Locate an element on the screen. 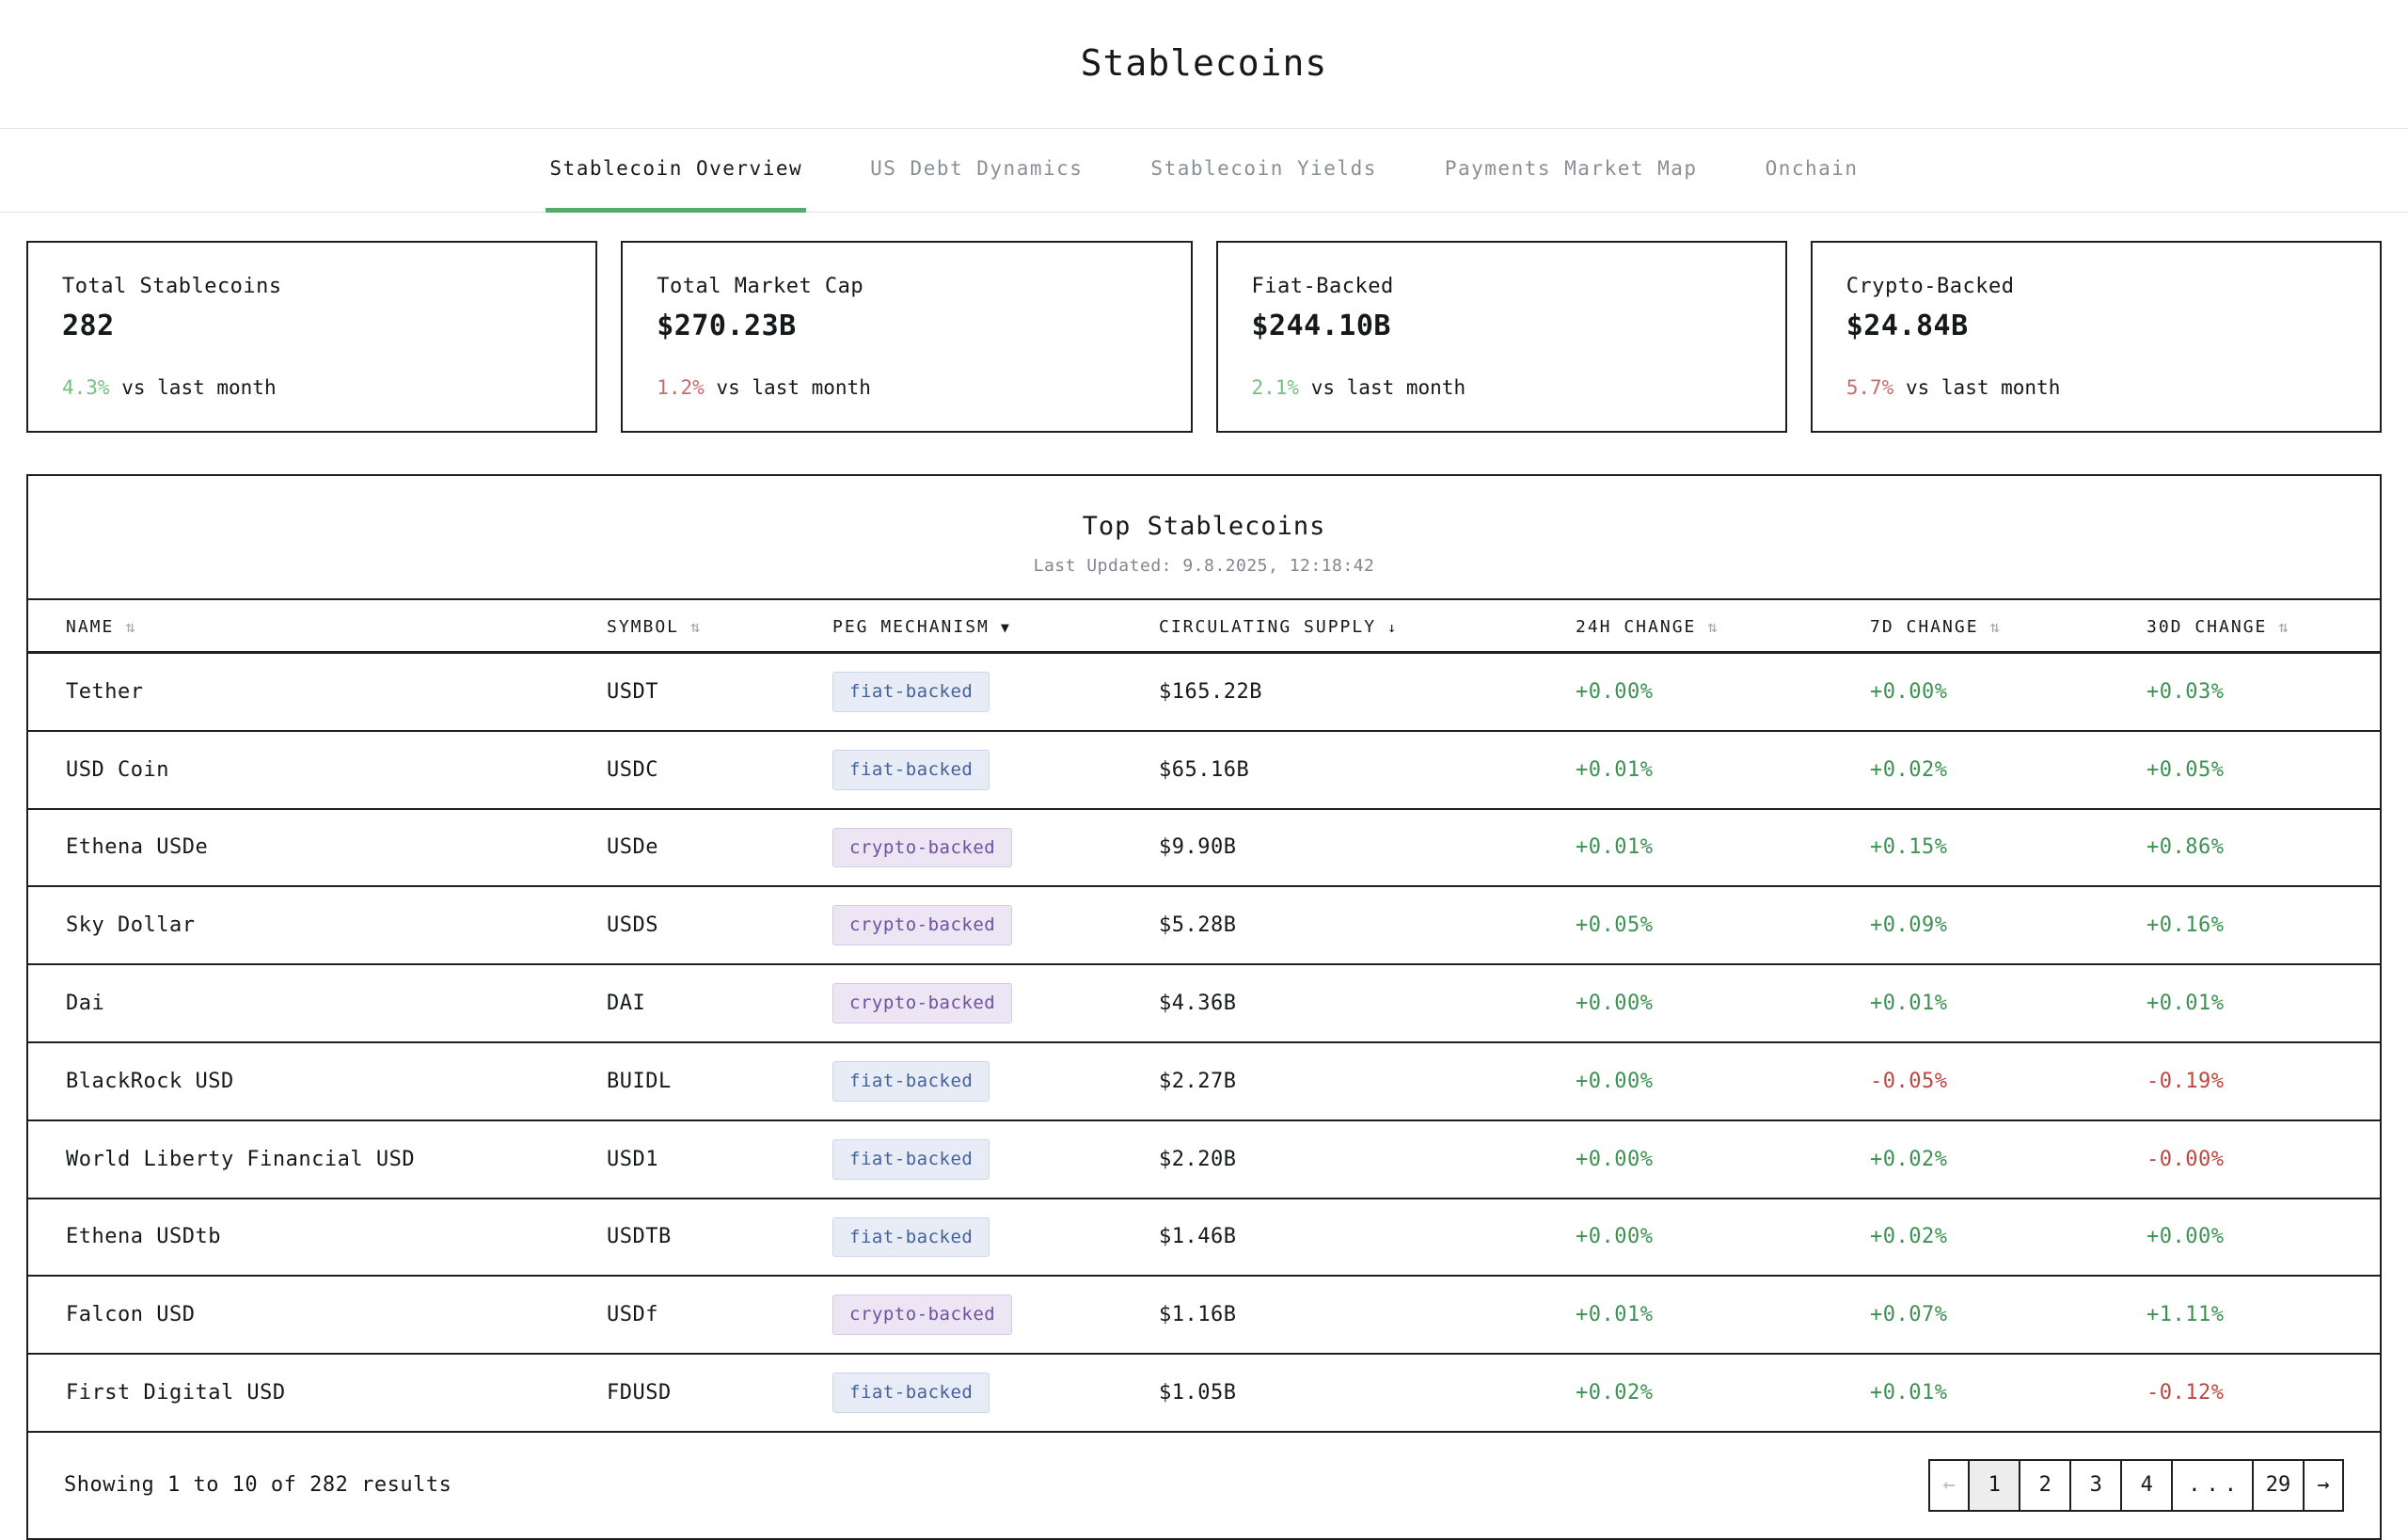 This screenshot has width=2408, height=1540. cell-circulating-supply: $65.16B is located at coordinates (1367, 770).